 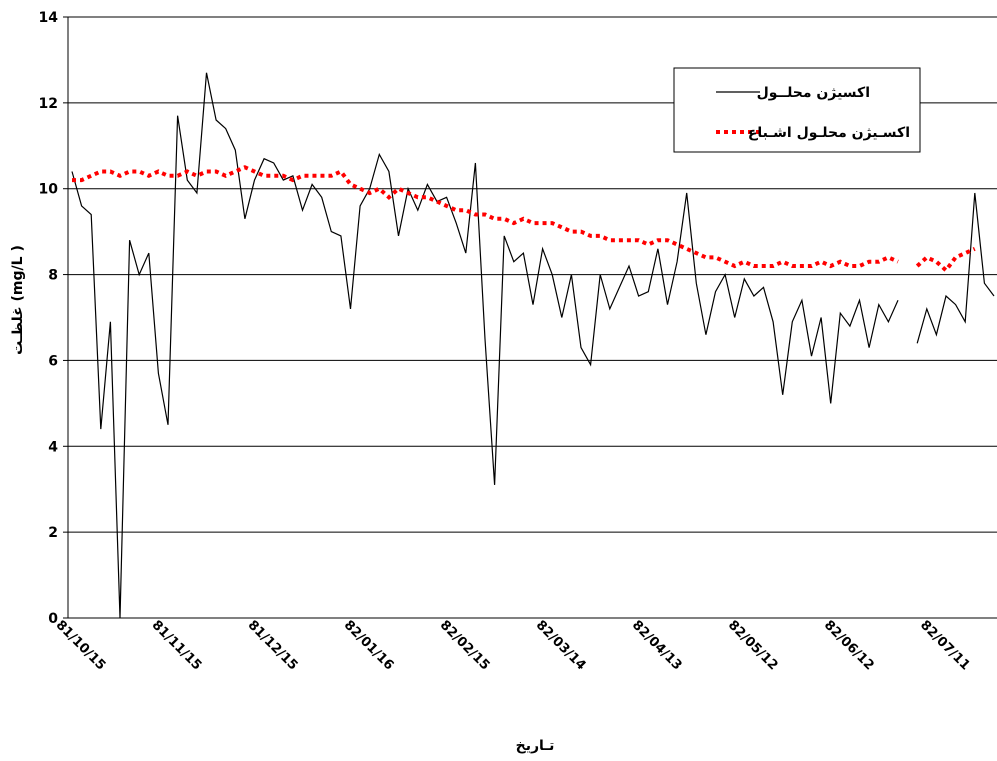 I want to click on data-line, so click(x=524, y=219).